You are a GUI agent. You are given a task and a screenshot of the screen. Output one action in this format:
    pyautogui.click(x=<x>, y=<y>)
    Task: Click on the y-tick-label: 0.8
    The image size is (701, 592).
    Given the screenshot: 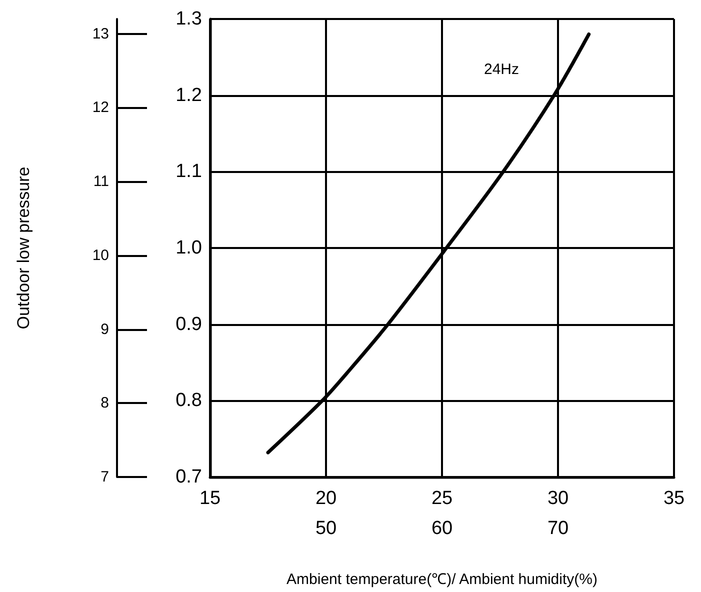 What is the action you would take?
    pyautogui.click(x=189, y=401)
    